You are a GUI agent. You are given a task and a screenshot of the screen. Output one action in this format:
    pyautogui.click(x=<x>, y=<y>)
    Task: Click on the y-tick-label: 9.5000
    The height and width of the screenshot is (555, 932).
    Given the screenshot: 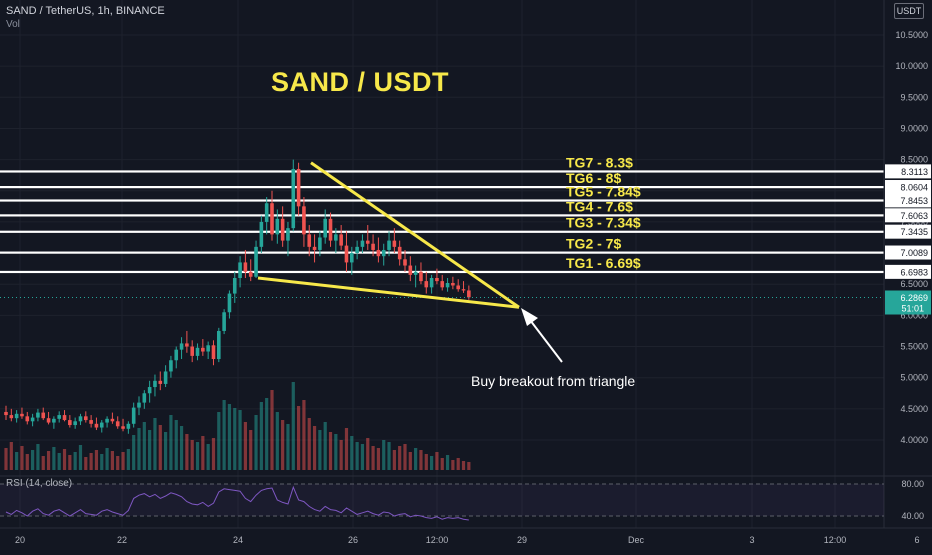 What is the action you would take?
    pyautogui.click(x=914, y=97)
    